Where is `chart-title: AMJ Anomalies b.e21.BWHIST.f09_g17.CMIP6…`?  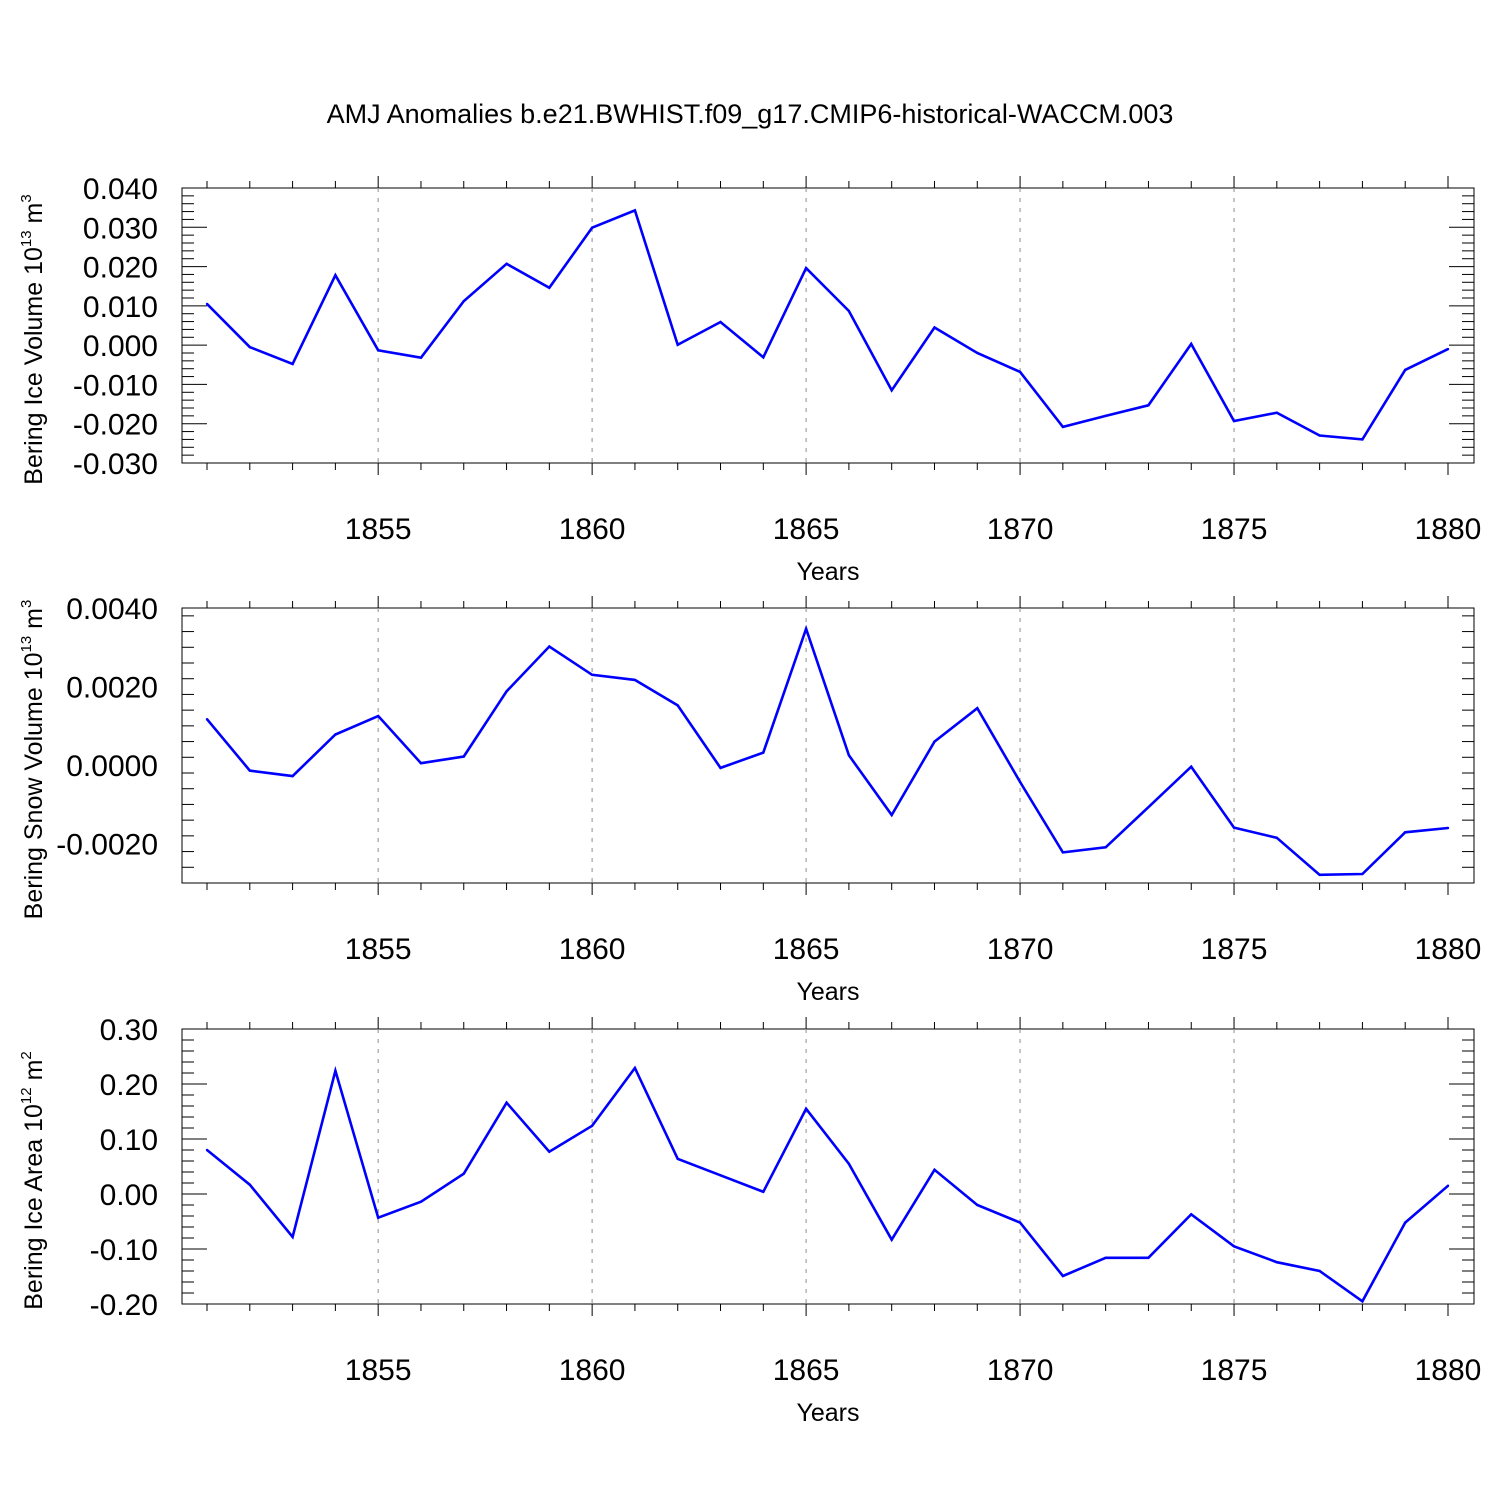
chart-title: AMJ Anomalies b.e21.BWHIST.f09_g17.CMIP6… is located at coordinates (750, 114).